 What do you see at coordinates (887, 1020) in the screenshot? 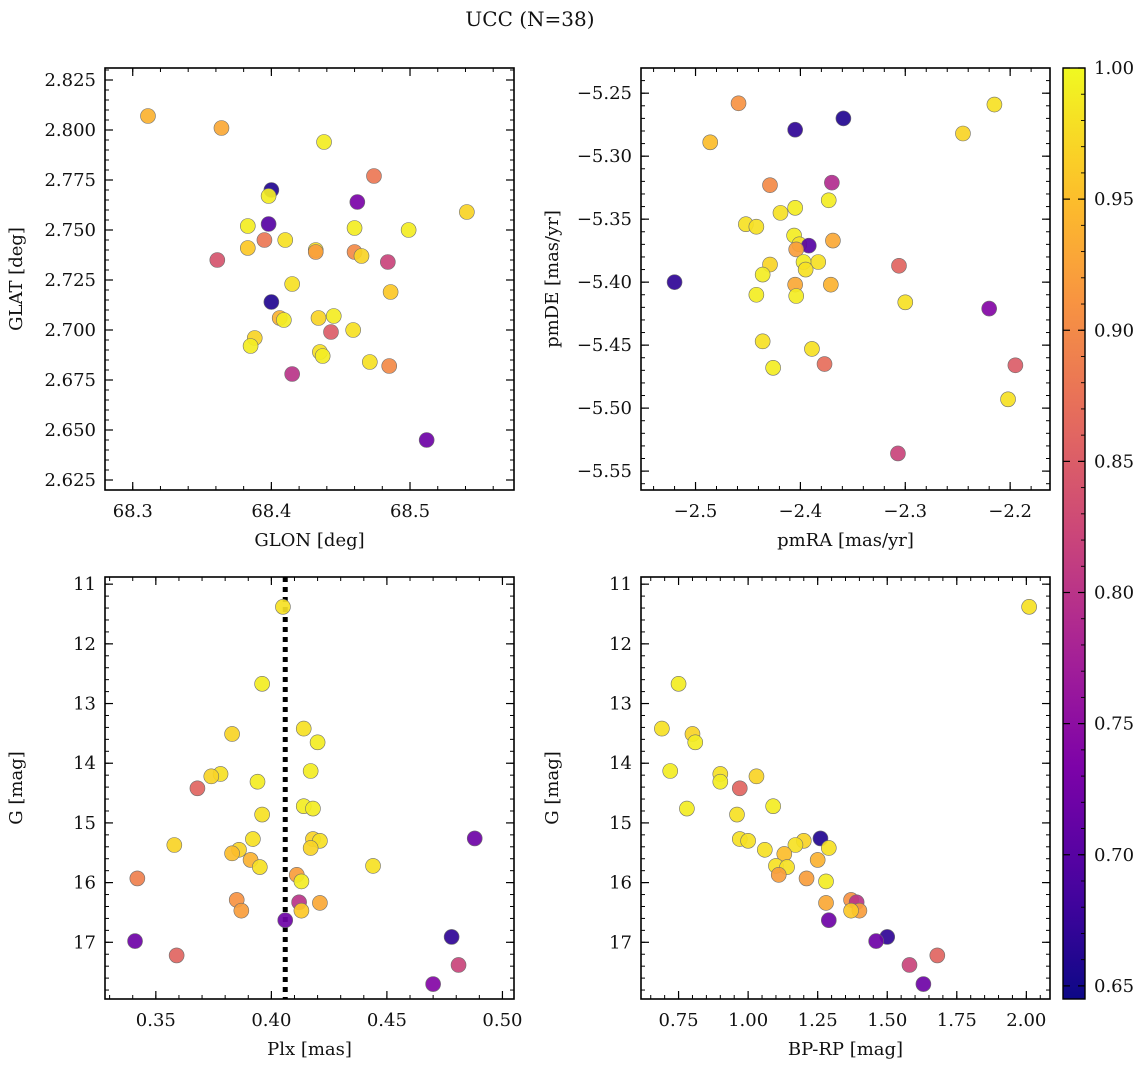
I see `x-tick-label: 1.50` at bounding box center [887, 1020].